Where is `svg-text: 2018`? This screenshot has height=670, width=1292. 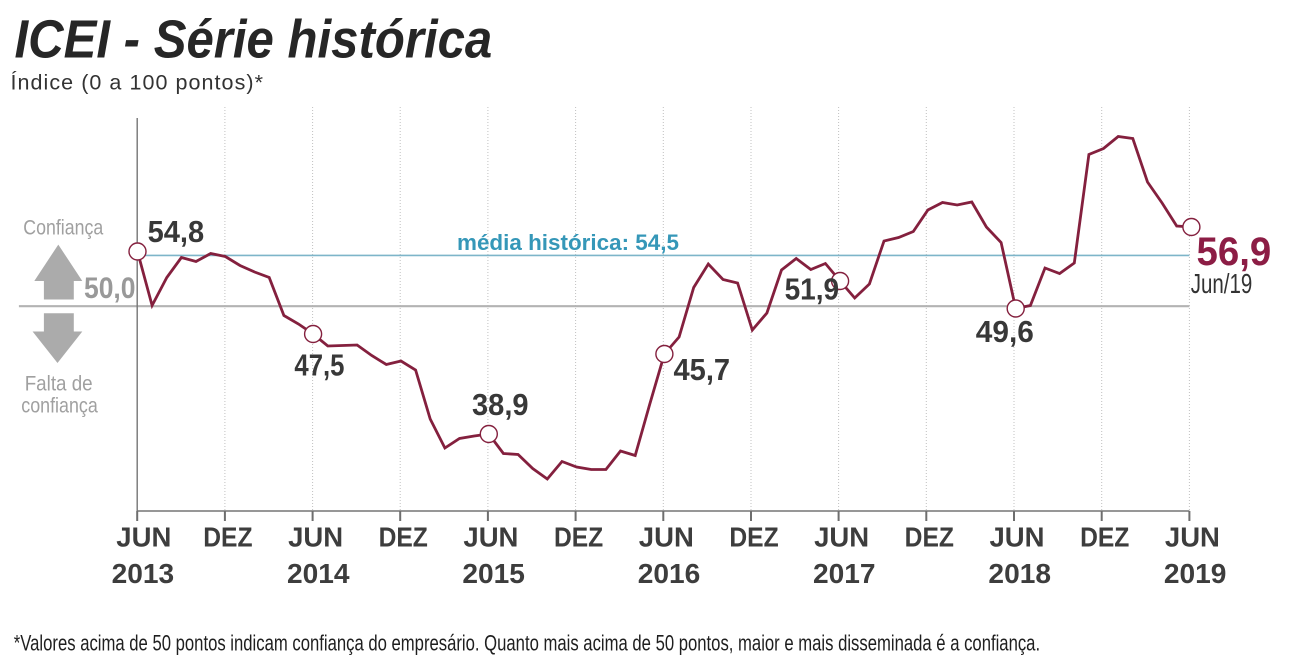
svg-text: 2018 is located at coordinates (1019, 573).